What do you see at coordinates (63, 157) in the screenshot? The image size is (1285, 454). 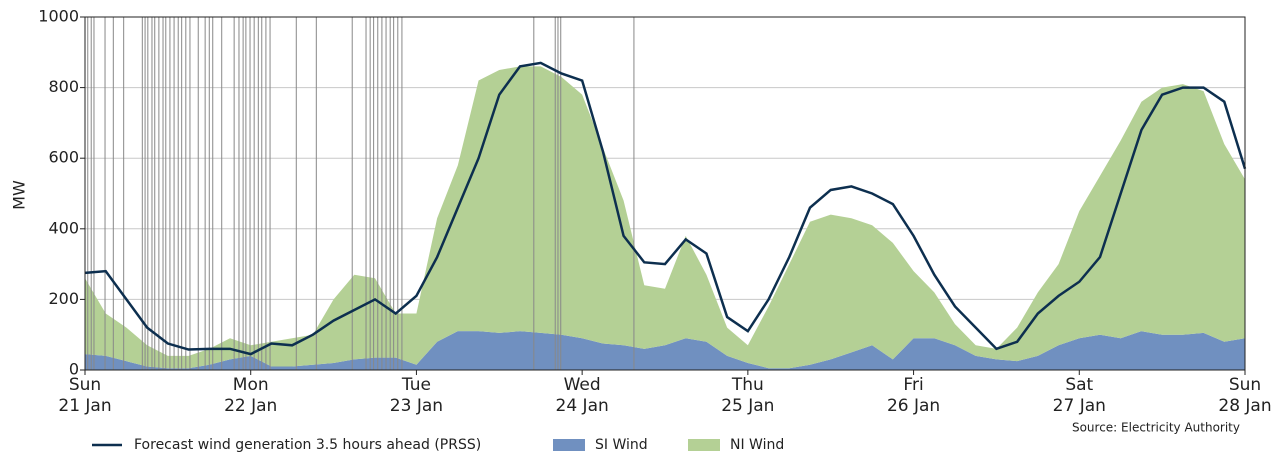 I see `y-tick-label: 600` at bounding box center [63, 157].